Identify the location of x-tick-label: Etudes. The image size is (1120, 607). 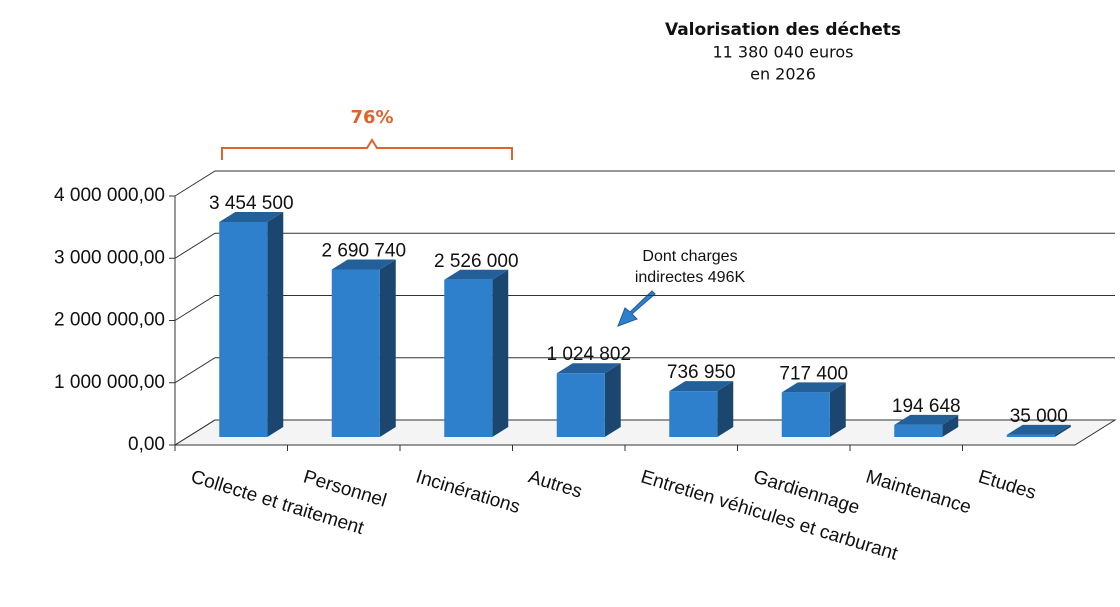
(1007, 484).